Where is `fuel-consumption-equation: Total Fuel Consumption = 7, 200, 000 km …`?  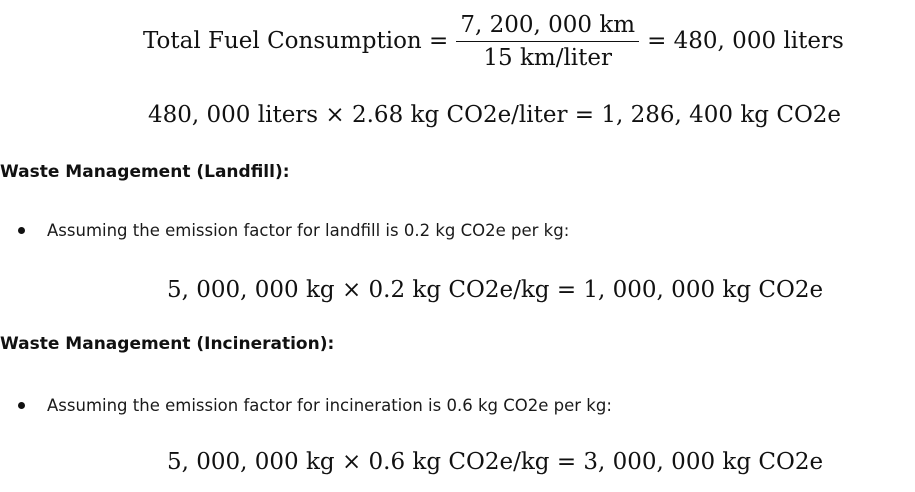 fuel-consumption-equation: Total Fuel Consumption = 7, 200, 000 km … is located at coordinates (493, 41).